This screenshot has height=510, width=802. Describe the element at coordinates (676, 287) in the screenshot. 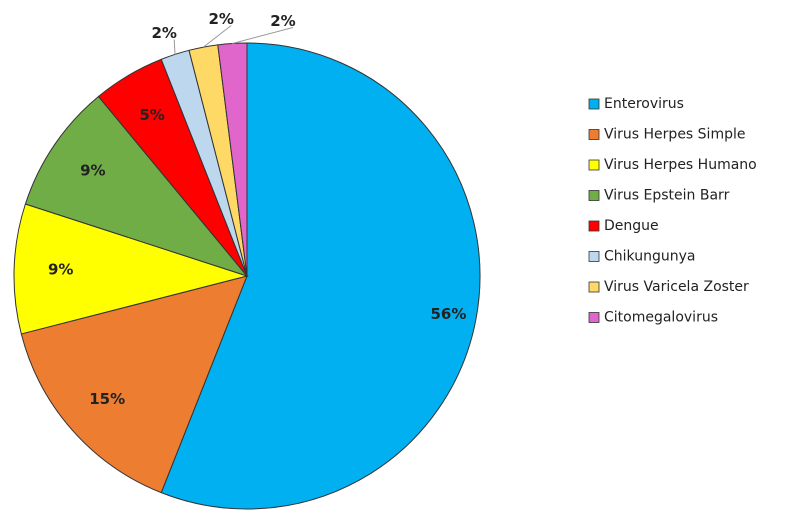

I see `legend-label: Virus Varicela Zoster` at that location.